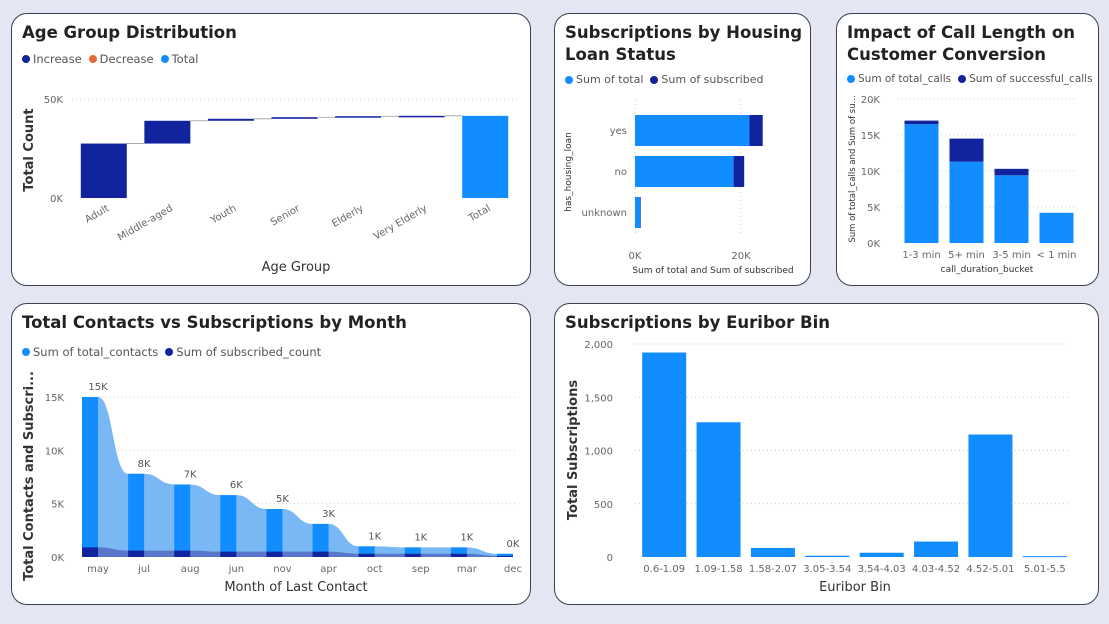  Describe the element at coordinates (1011, 255) in the screenshot. I see `calls-xtick-label: 3-5 min` at that location.